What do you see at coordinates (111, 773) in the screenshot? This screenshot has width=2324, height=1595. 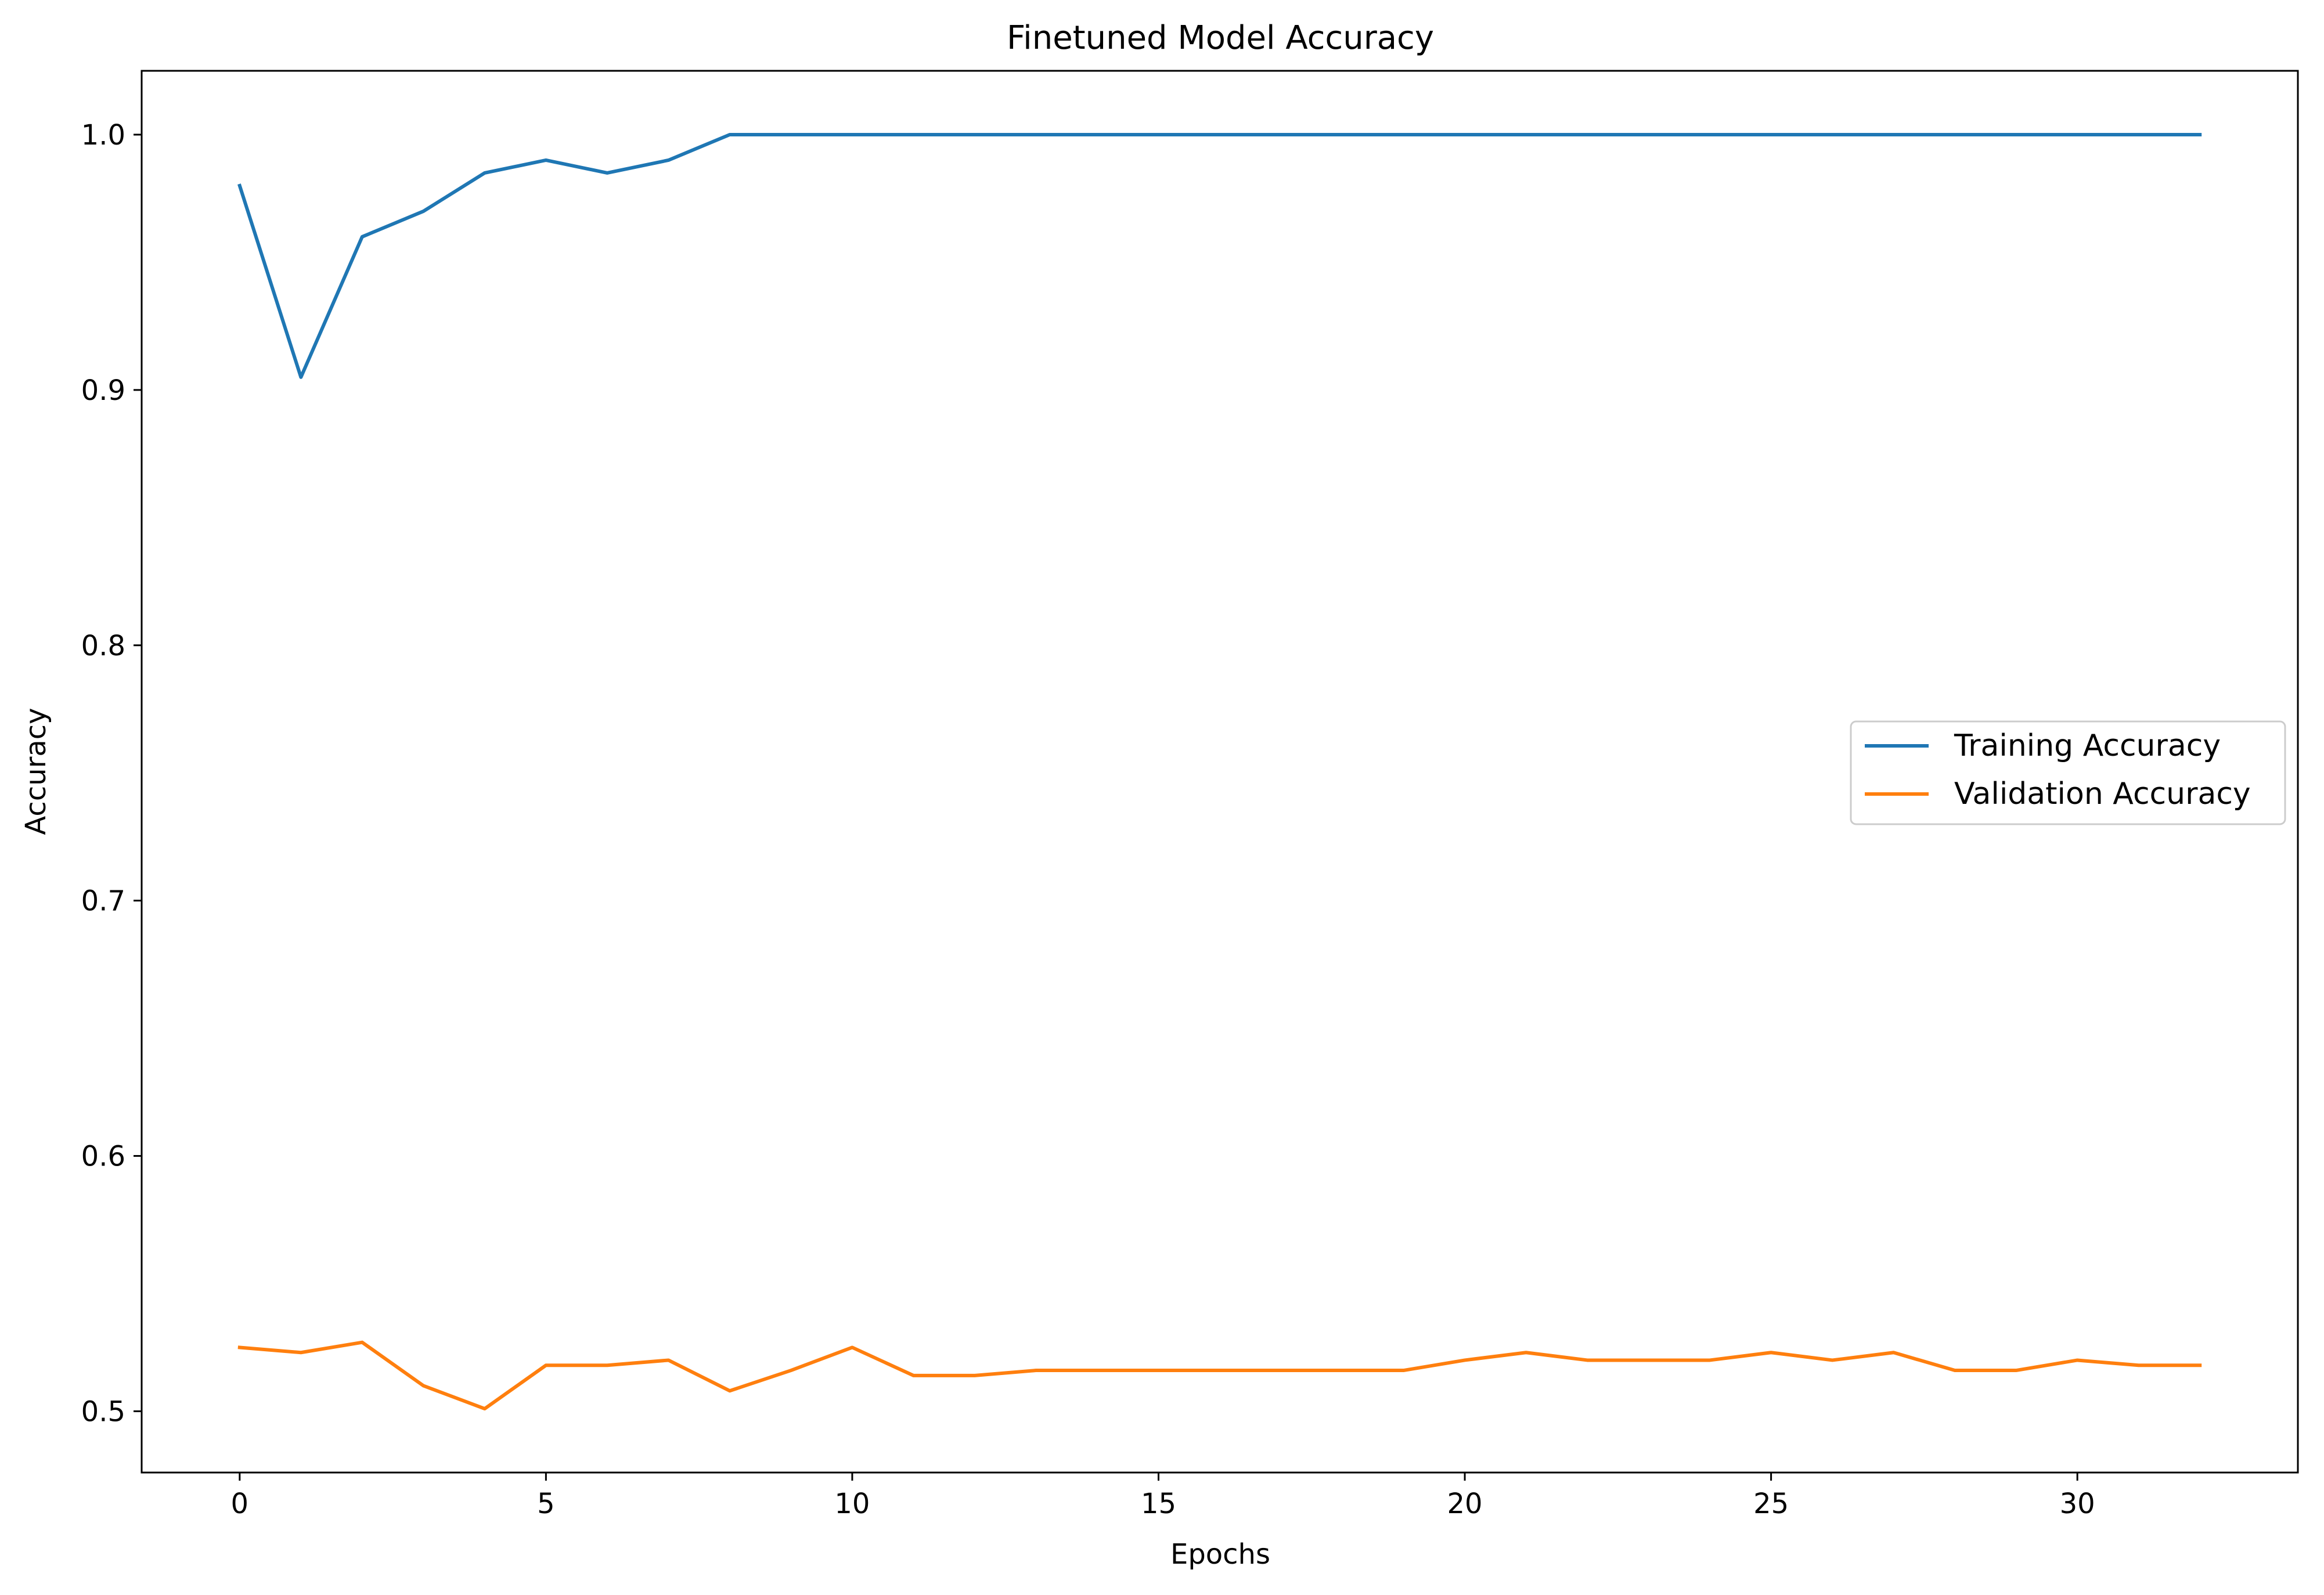 I see `y-axis-ticks: 0.5 0.6 0.7 0.8 0.9 1.0` at bounding box center [111, 773].